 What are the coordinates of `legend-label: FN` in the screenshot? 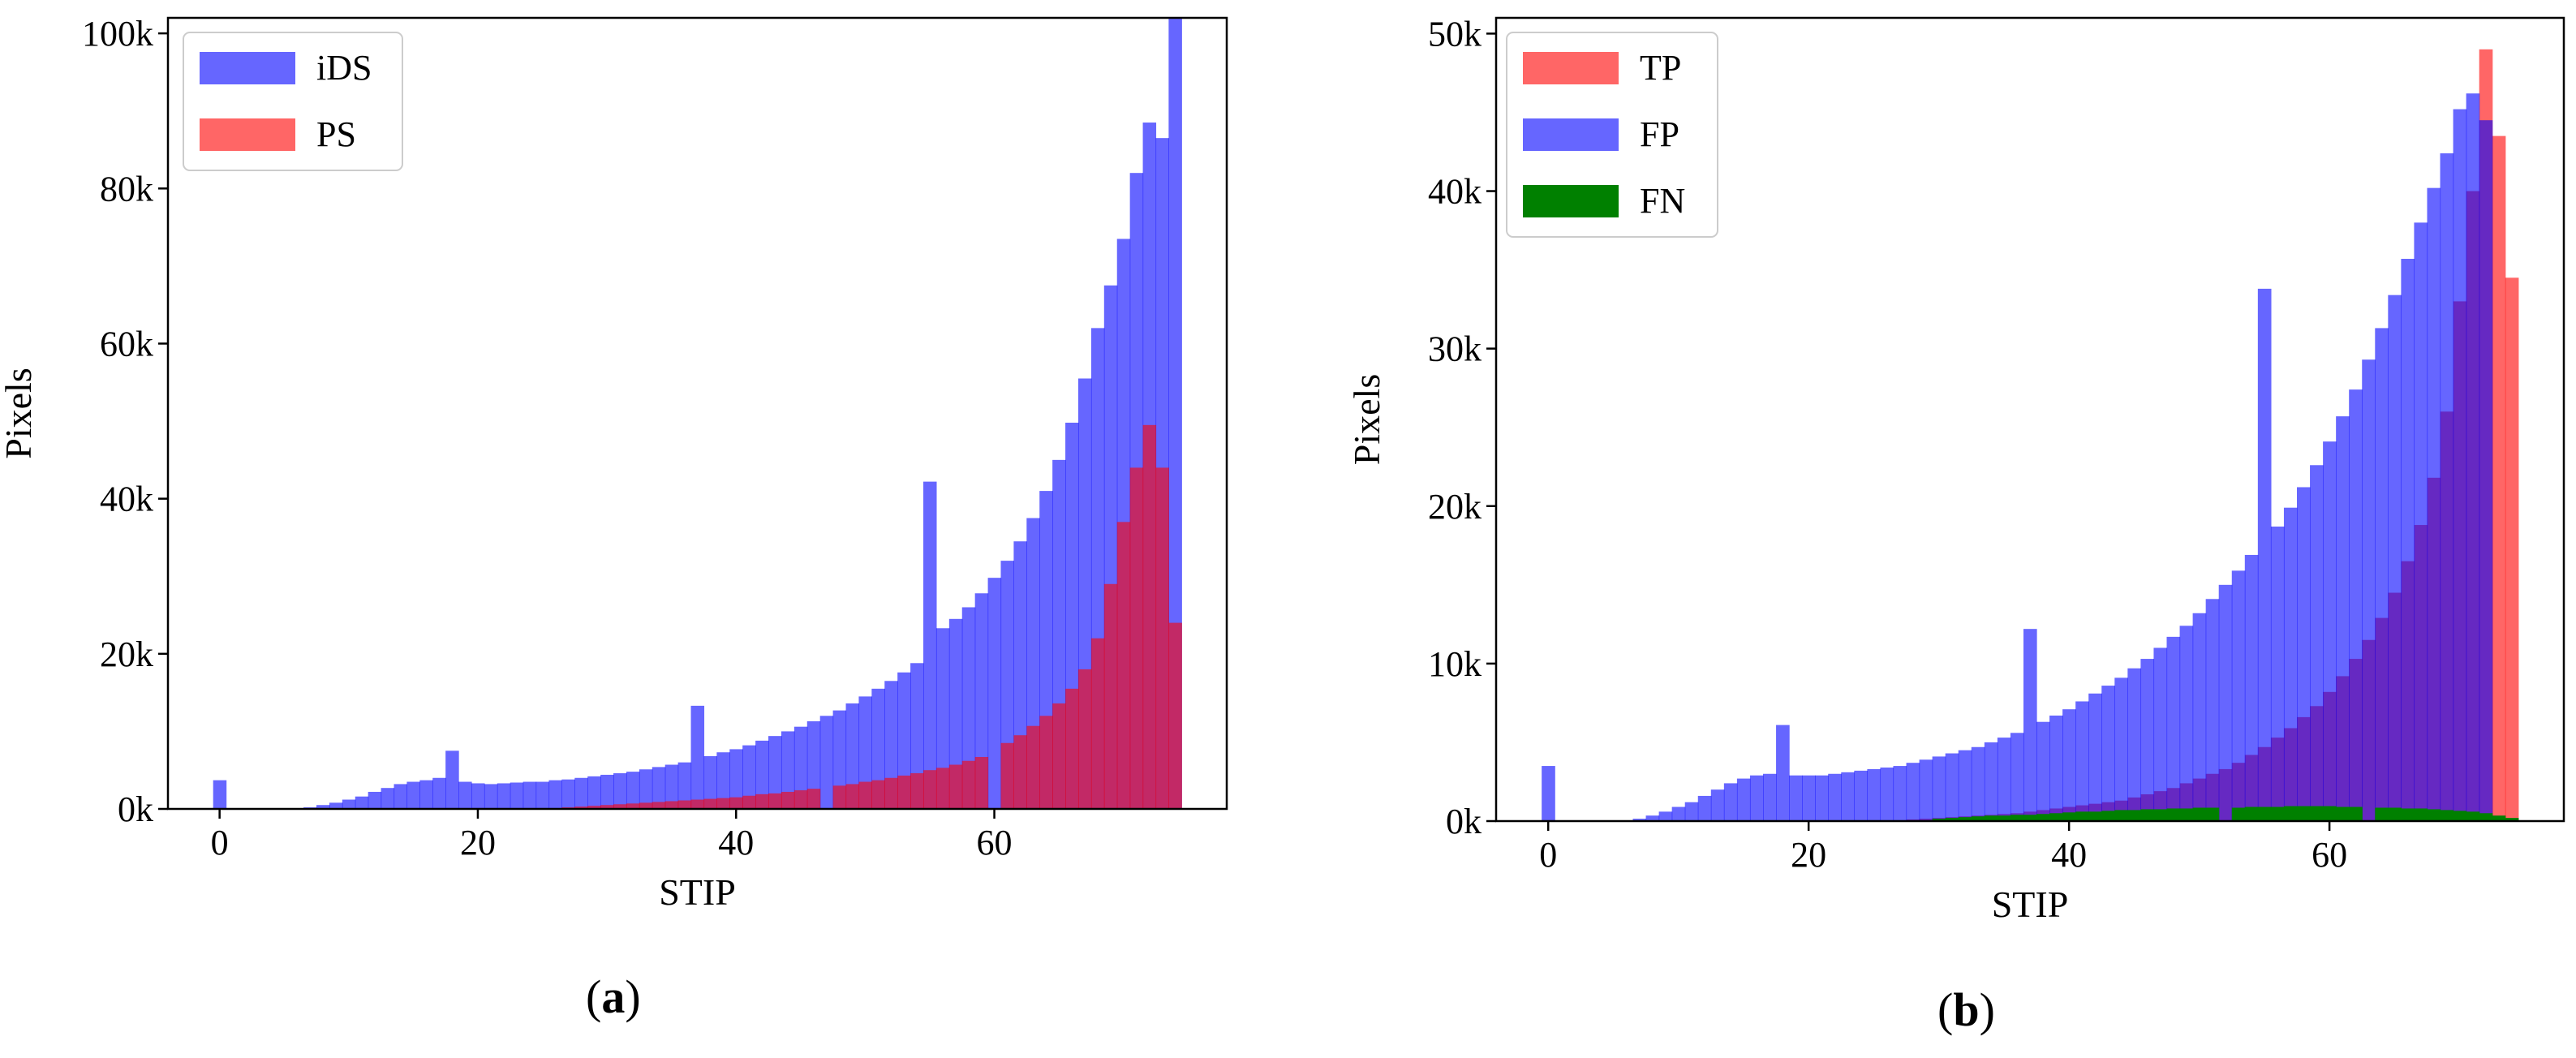 It's located at (1662, 201).